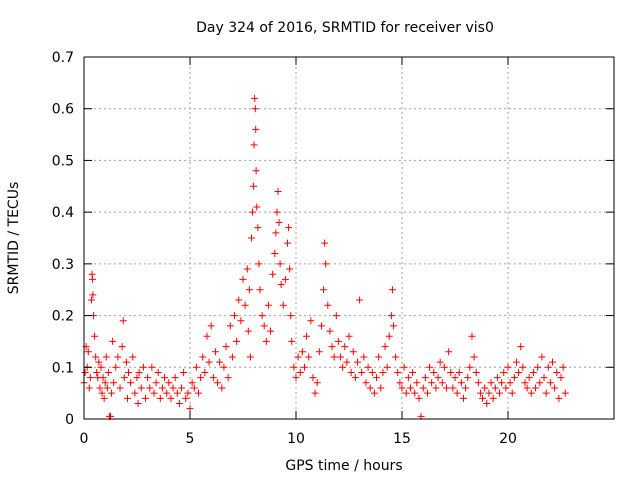 The width and height of the screenshot is (640, 480). What do you see at coordinates (343, 466) in the screenshot?
I see `x-axis-title: GPS time / hours` at bounding box center [343, 466].